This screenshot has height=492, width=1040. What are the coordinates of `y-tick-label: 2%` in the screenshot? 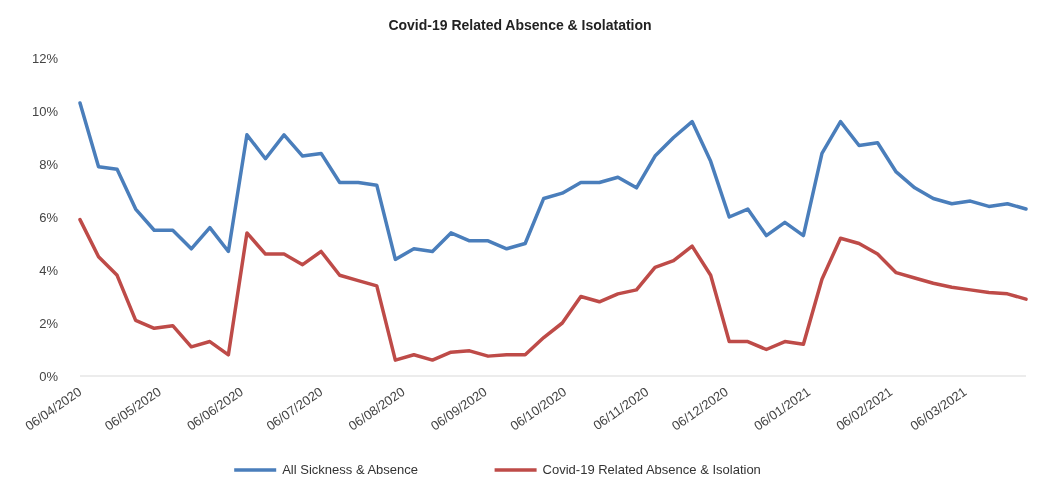 It's located at (49, 323).